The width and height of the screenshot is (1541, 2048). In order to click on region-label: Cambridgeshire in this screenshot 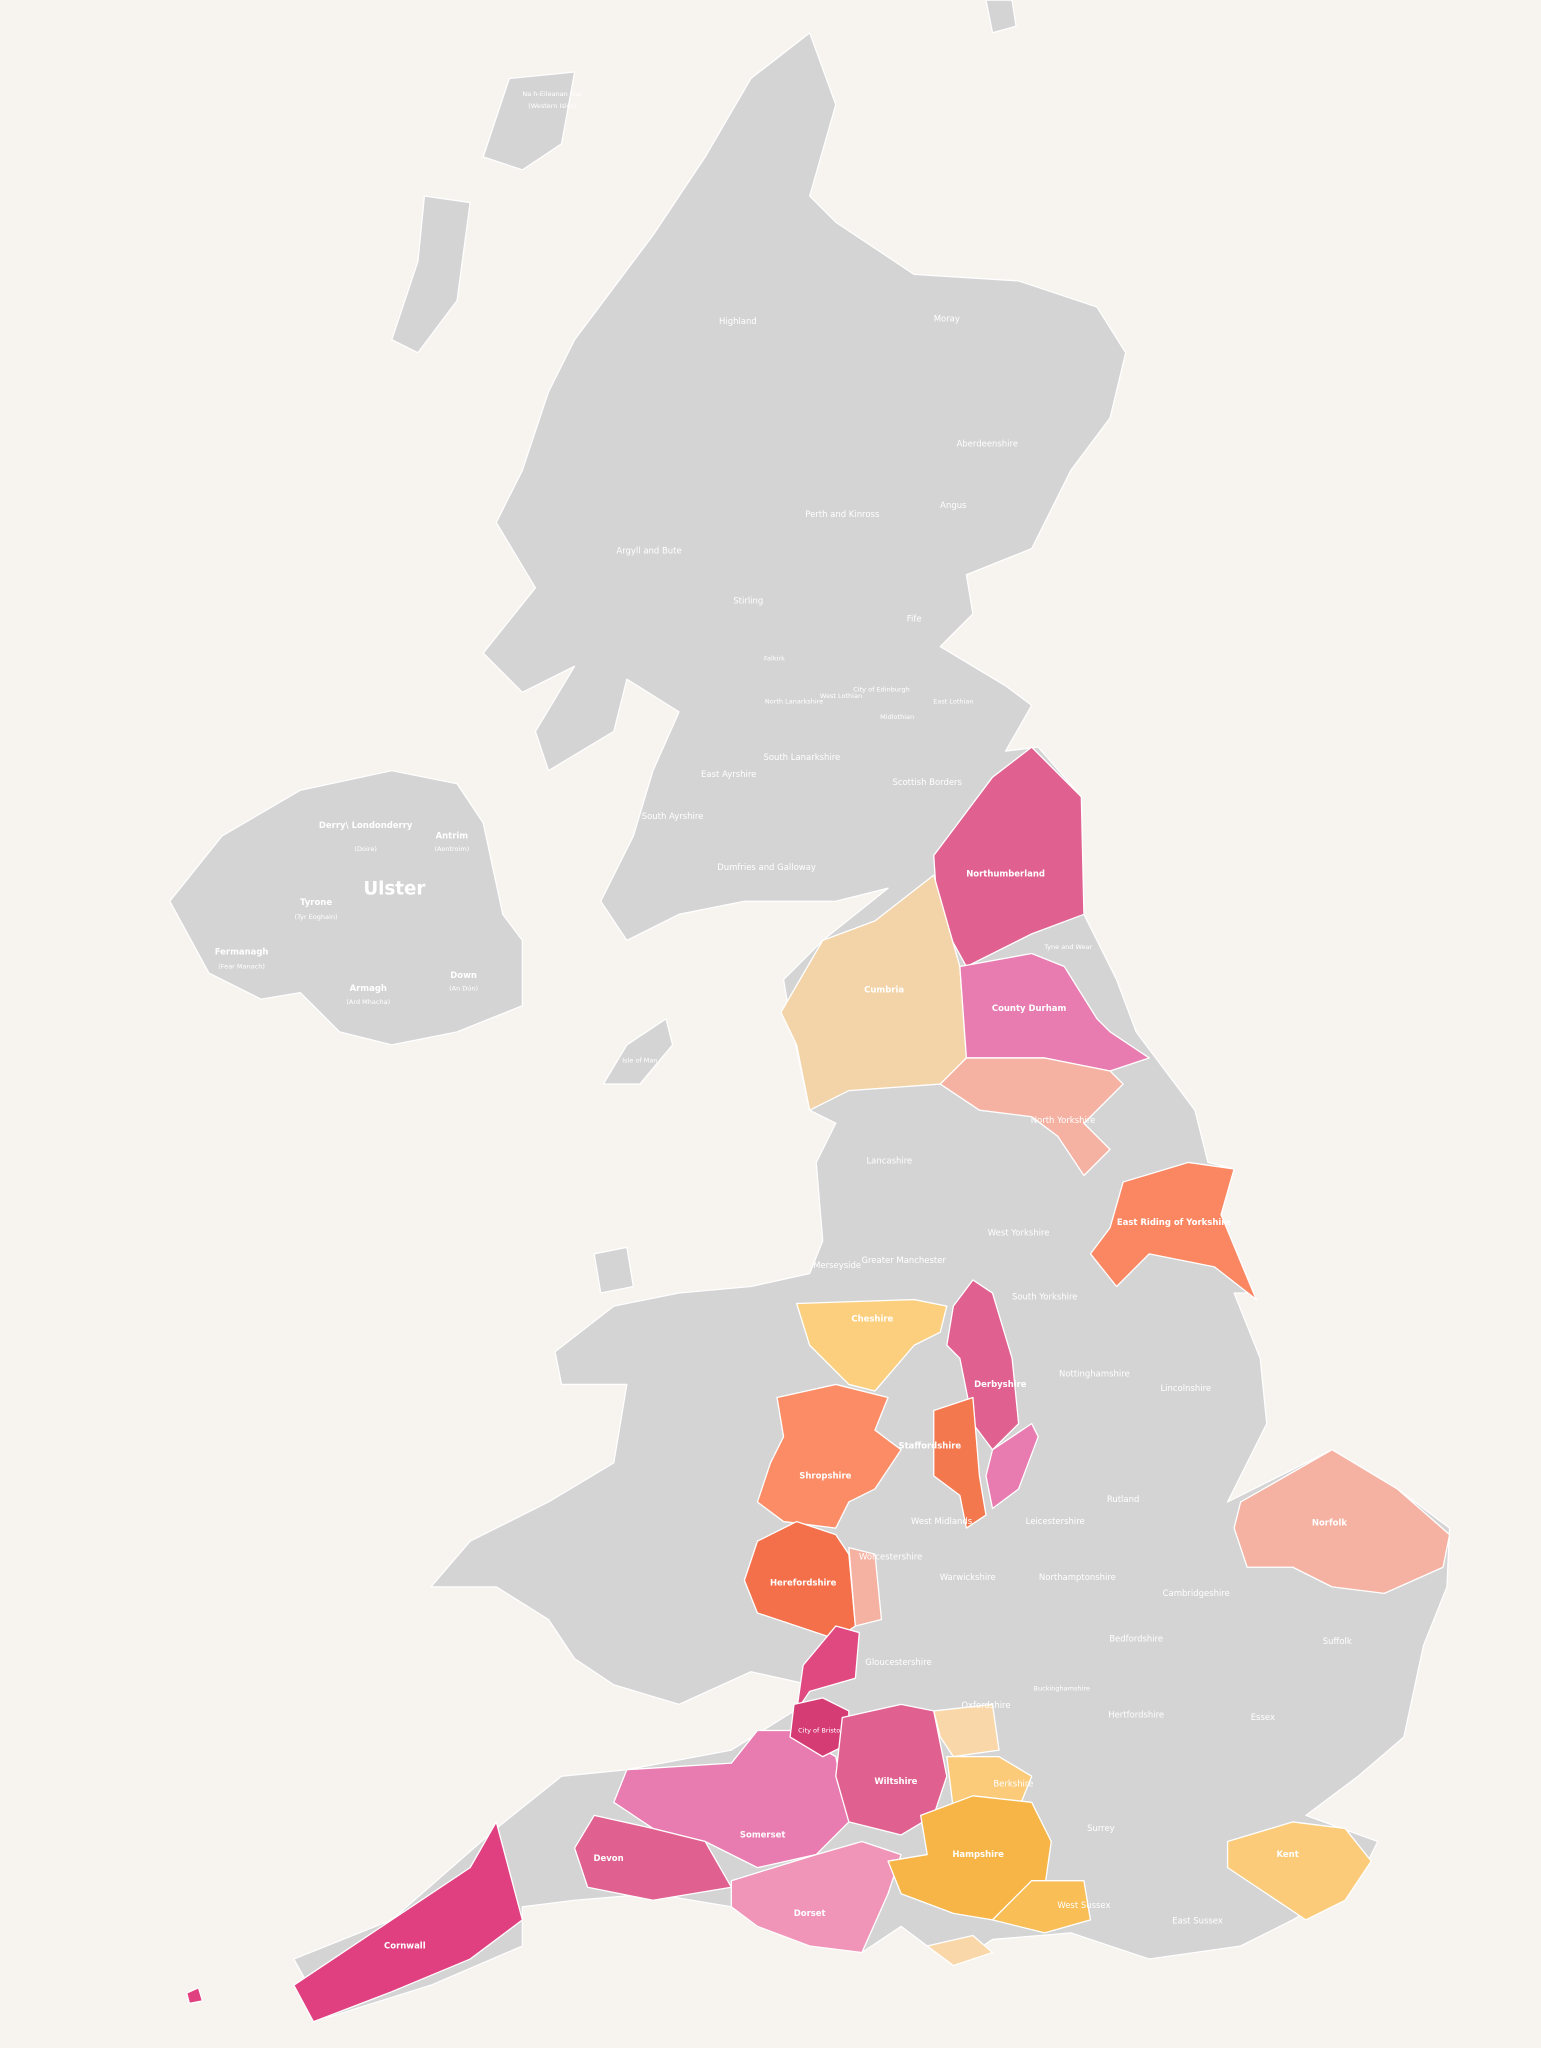, I will do `click(1196, 1593)`.